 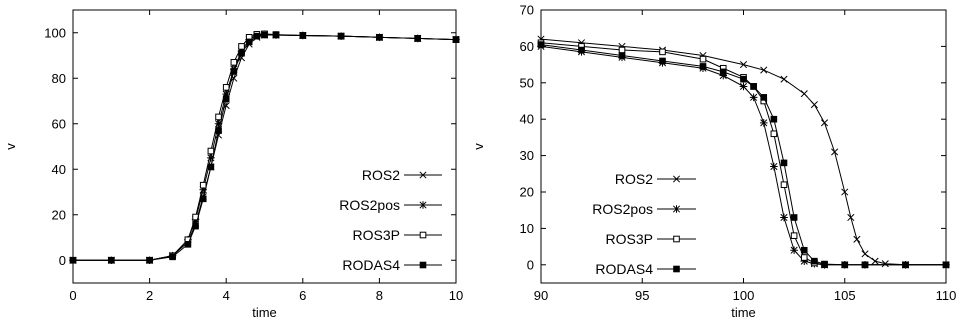 I want to click on legend-label: ROS2pos, so click(x=622, y=209).